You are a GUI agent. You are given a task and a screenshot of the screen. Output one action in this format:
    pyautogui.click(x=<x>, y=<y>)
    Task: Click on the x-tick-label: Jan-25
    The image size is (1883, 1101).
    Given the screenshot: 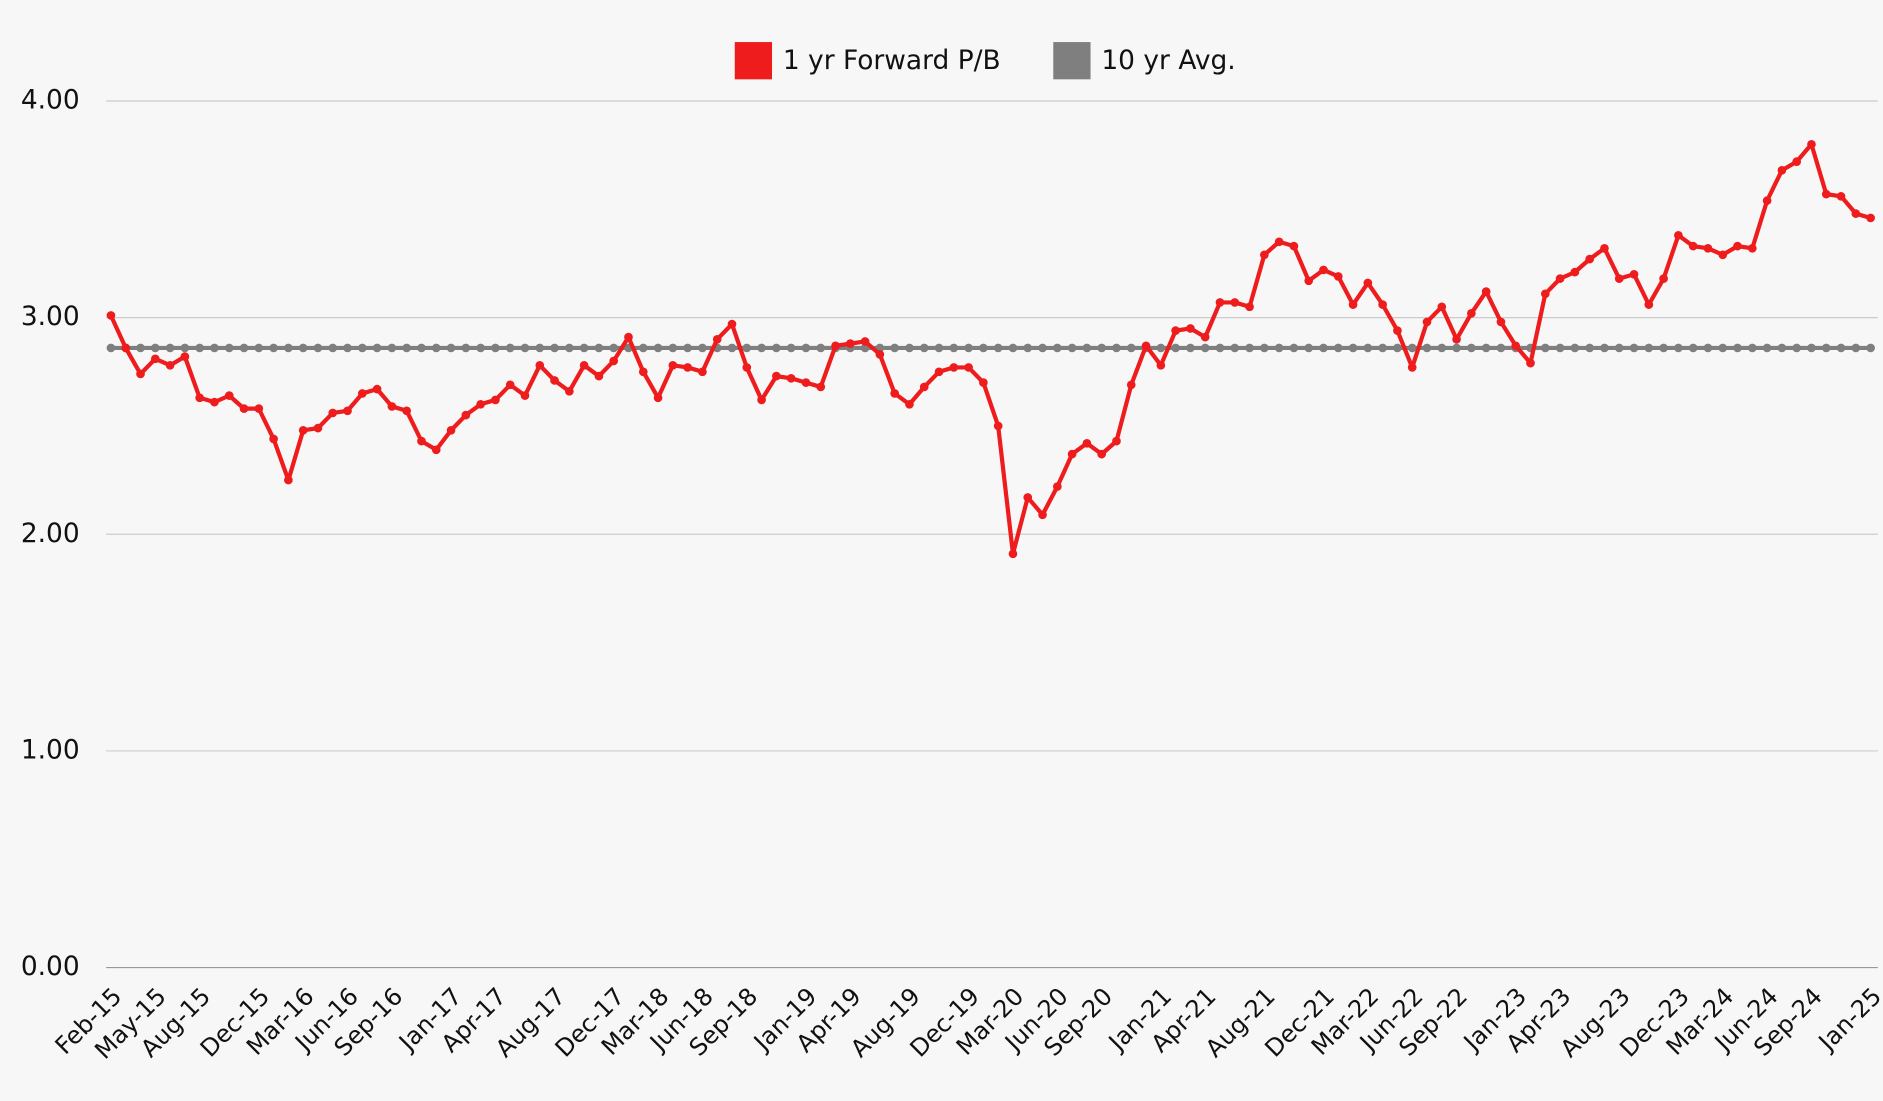 What is the action you would take?
    pyautogui.click(x=1847, y=1019)
    